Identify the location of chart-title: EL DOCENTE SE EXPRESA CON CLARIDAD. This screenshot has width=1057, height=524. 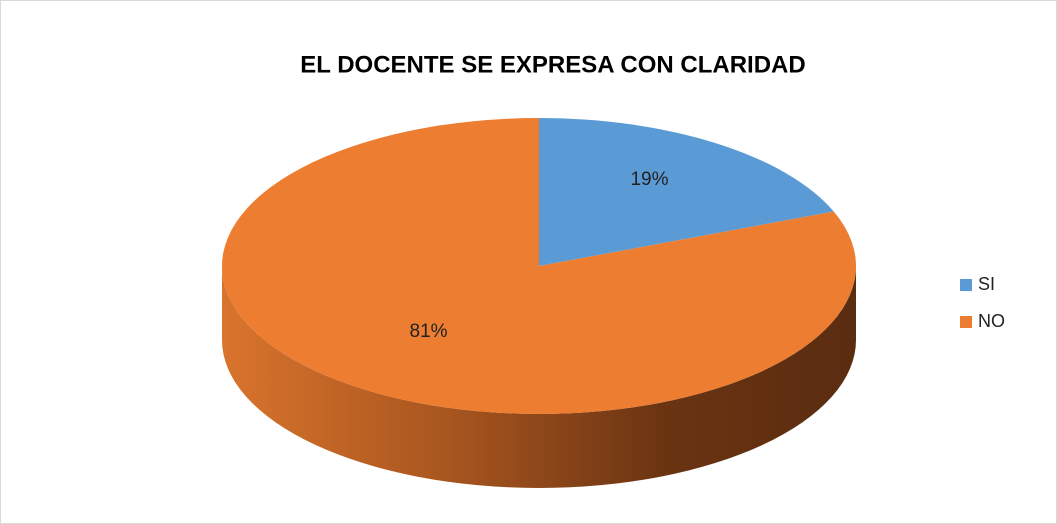
(552, 64).